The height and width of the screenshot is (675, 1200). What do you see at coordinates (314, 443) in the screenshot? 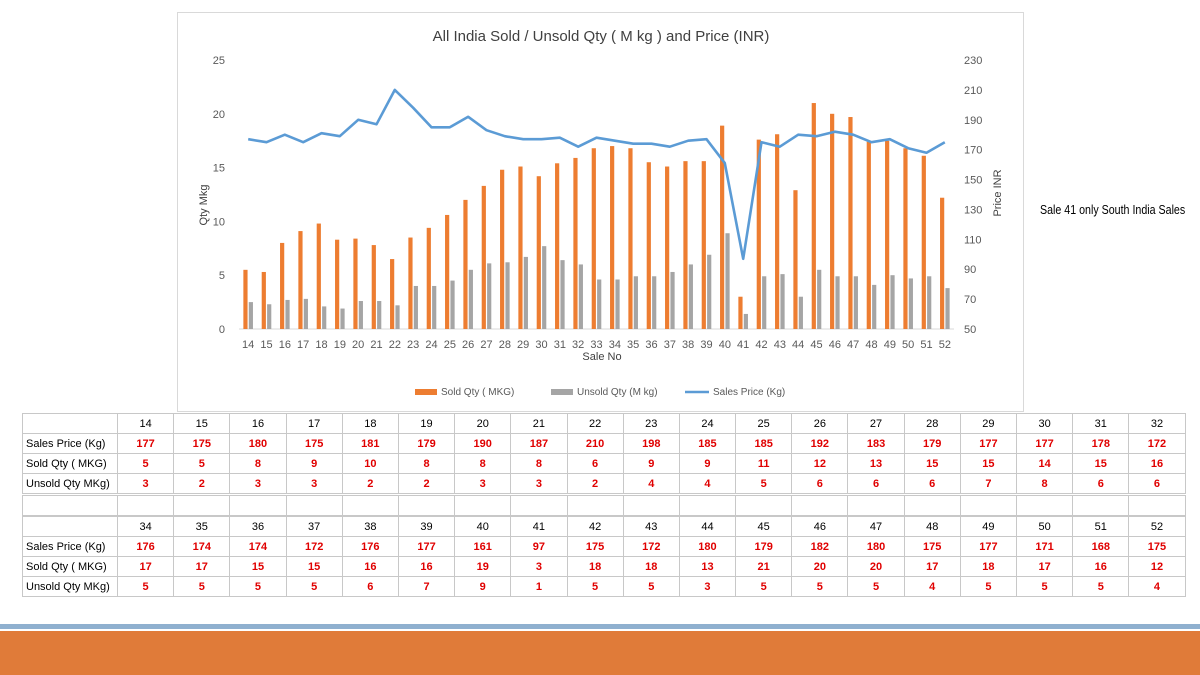
I see `price-cell: 175` at bounding box center [314, 443].